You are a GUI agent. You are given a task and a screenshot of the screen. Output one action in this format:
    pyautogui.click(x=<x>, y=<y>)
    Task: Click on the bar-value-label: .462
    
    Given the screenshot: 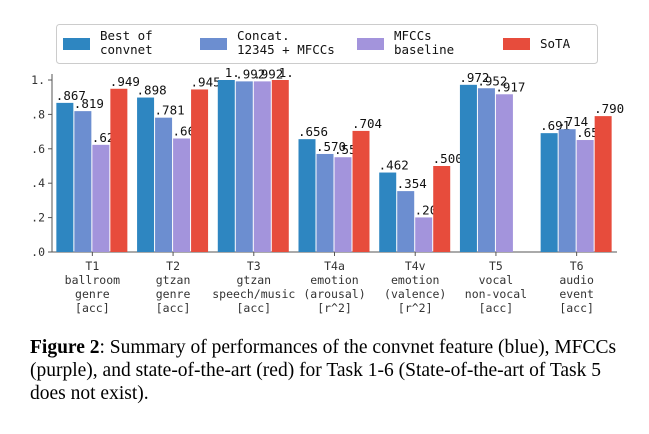 What is the action you would take?
    pyautogui.click(x=394, y=165)
    